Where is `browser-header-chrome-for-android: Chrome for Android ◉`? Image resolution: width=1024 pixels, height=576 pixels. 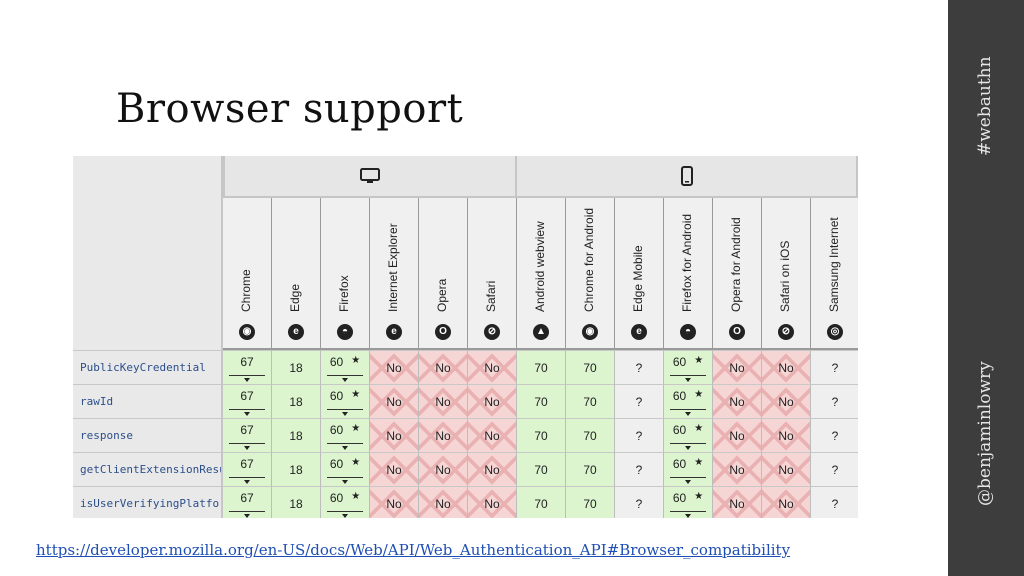 browser-header-chrome-for-android: Chrome for Android ◉ is located at coordinates (590, 274).